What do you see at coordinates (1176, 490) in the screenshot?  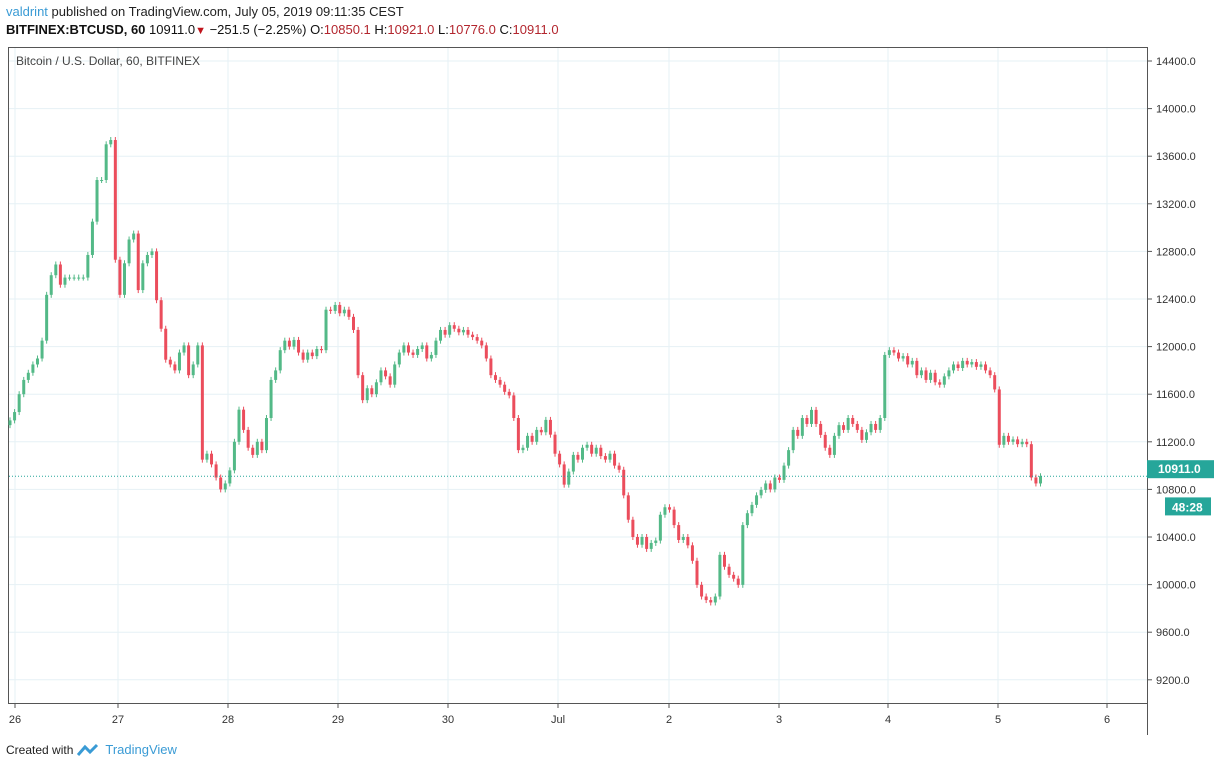 I see `price-tick-label: 10800.0` at bounding box center [1176, 490].